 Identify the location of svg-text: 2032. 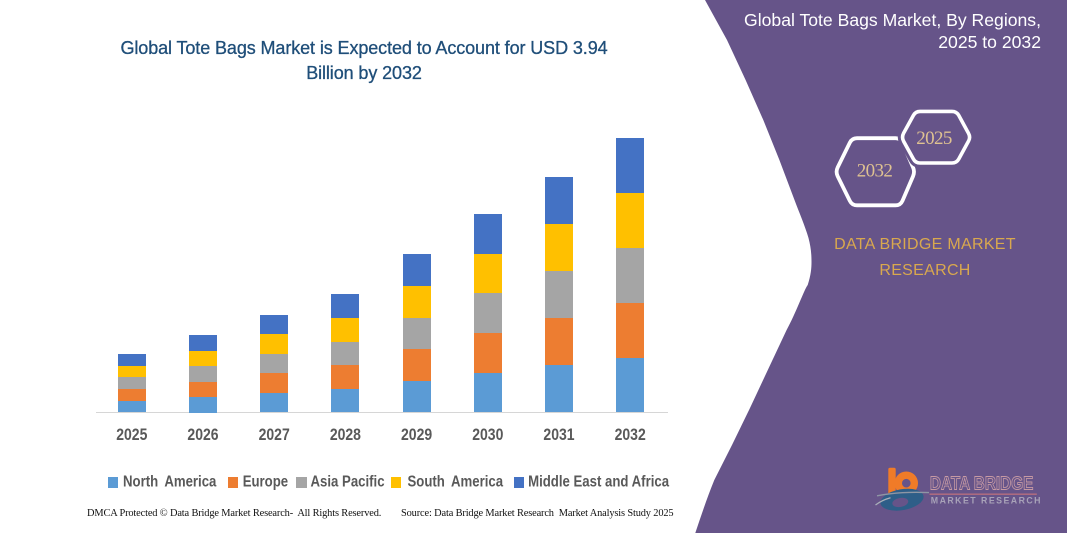
(875, 171).